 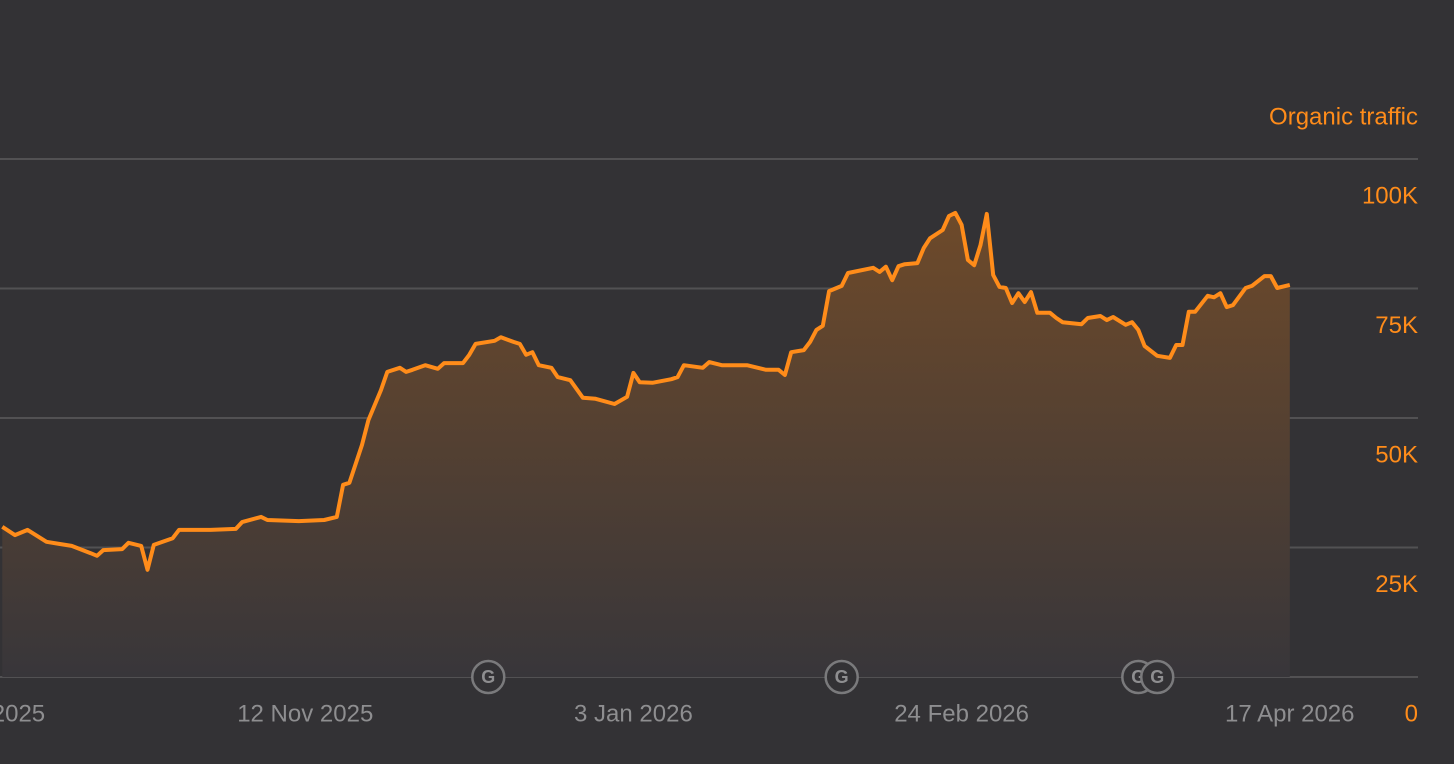 I want to click on y-axis-title: Organic traffic, so click(x=1343, y=116).